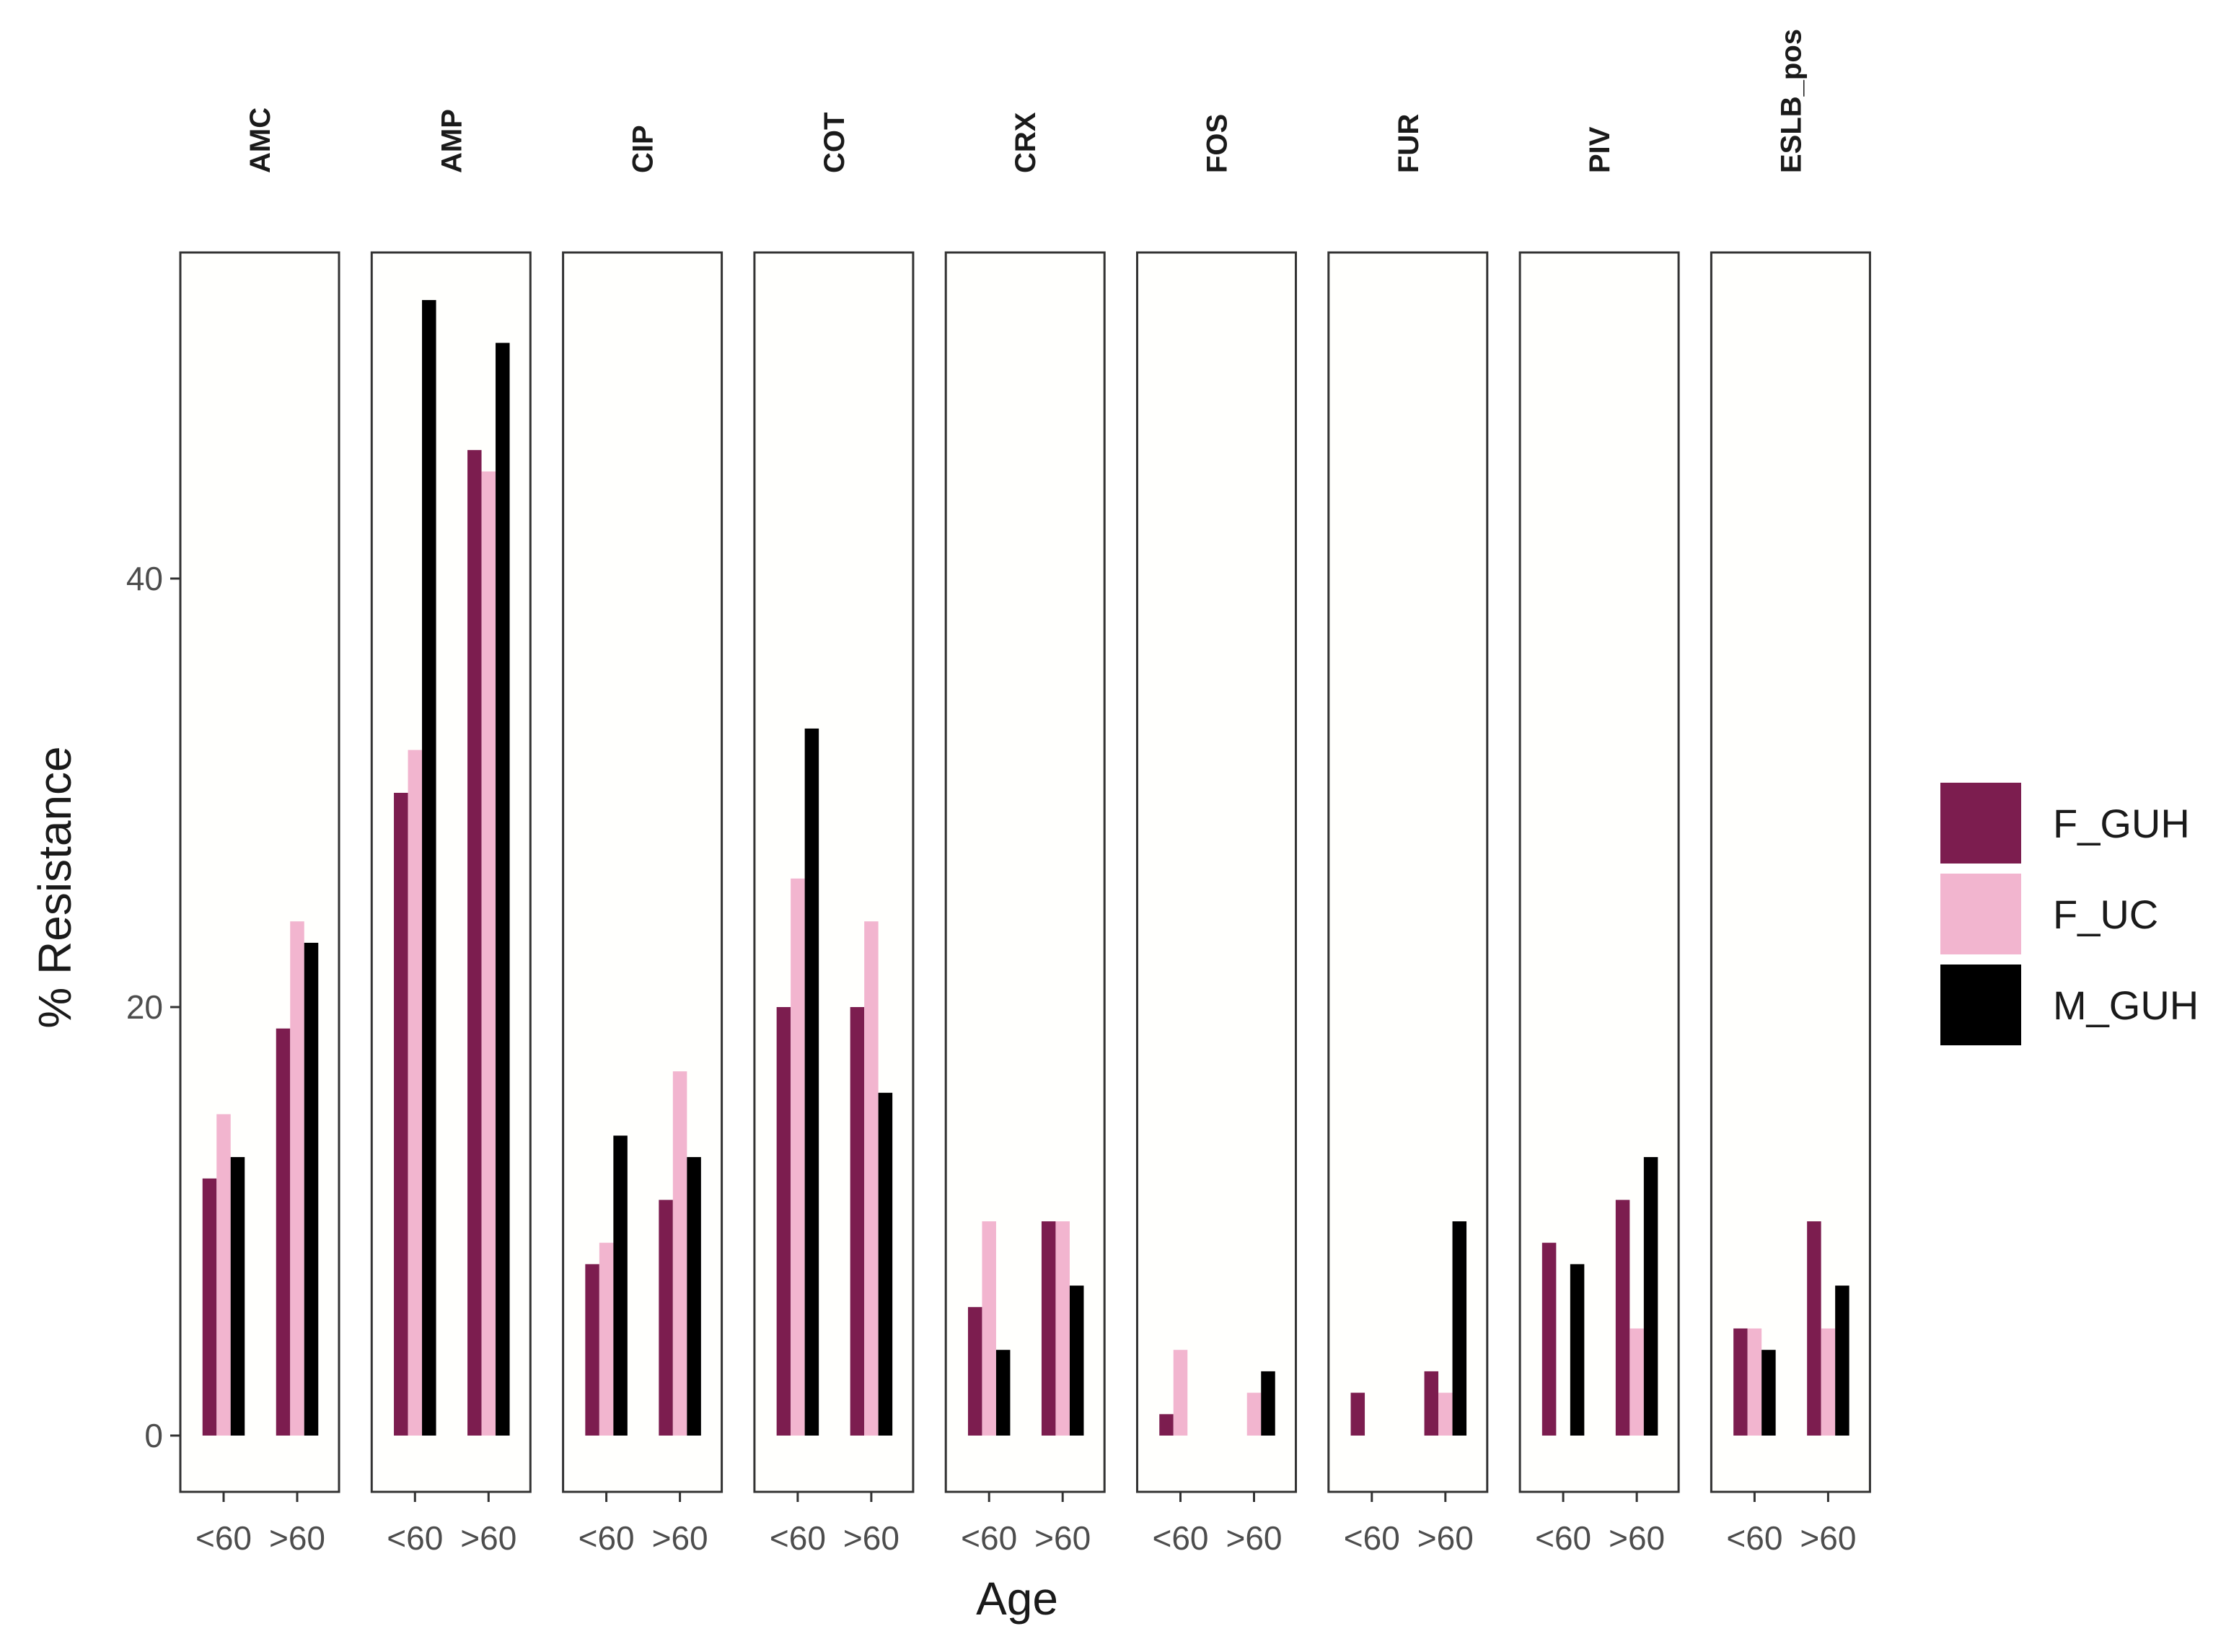  Describe the element at coordinates (260, 140) in the screenshot. I see `facet-label: AMC` at that location.